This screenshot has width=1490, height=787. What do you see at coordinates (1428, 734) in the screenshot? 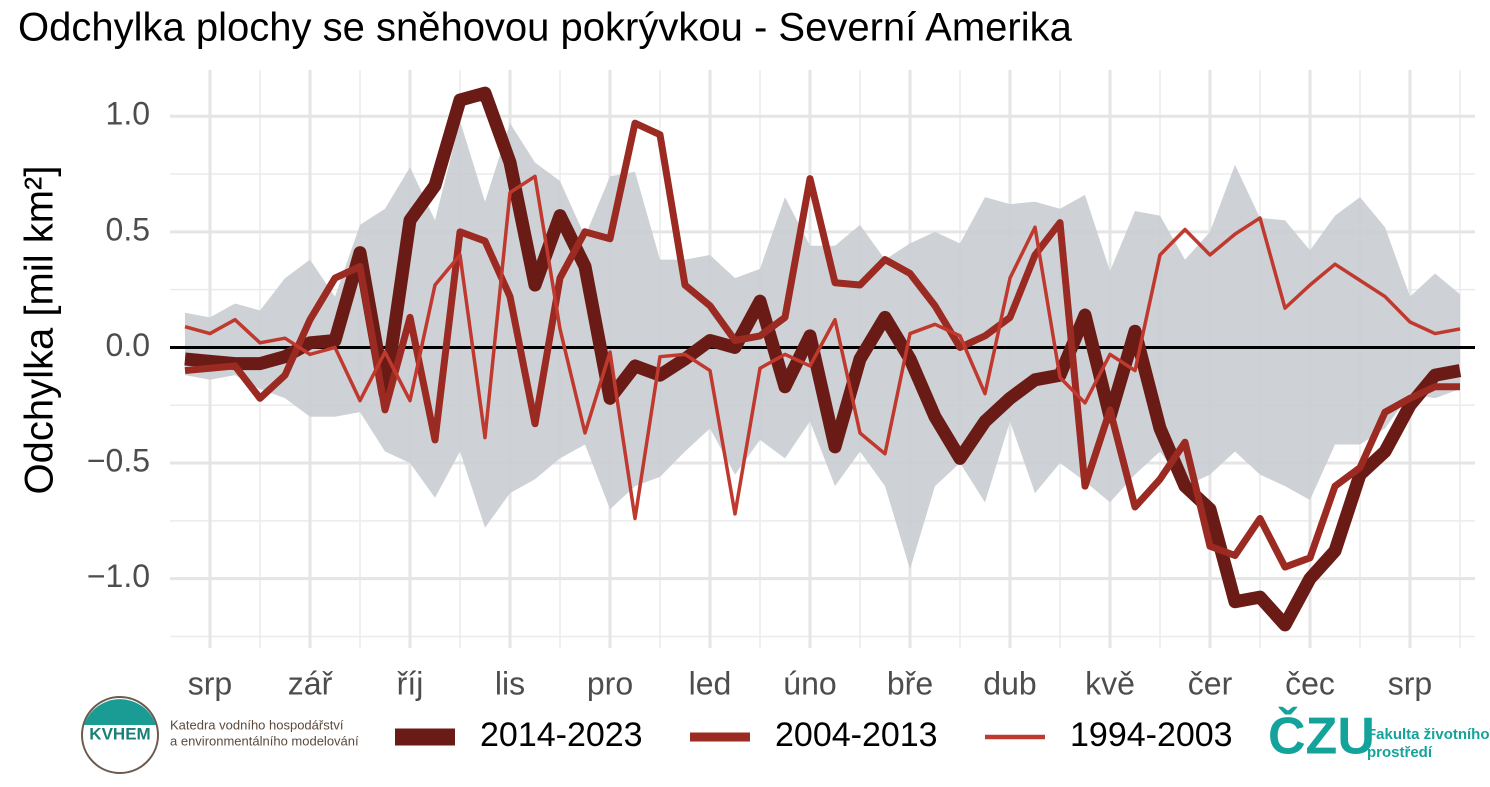
I see `logo-caption: Fakulta životního` at bounding box center [1428, 734].